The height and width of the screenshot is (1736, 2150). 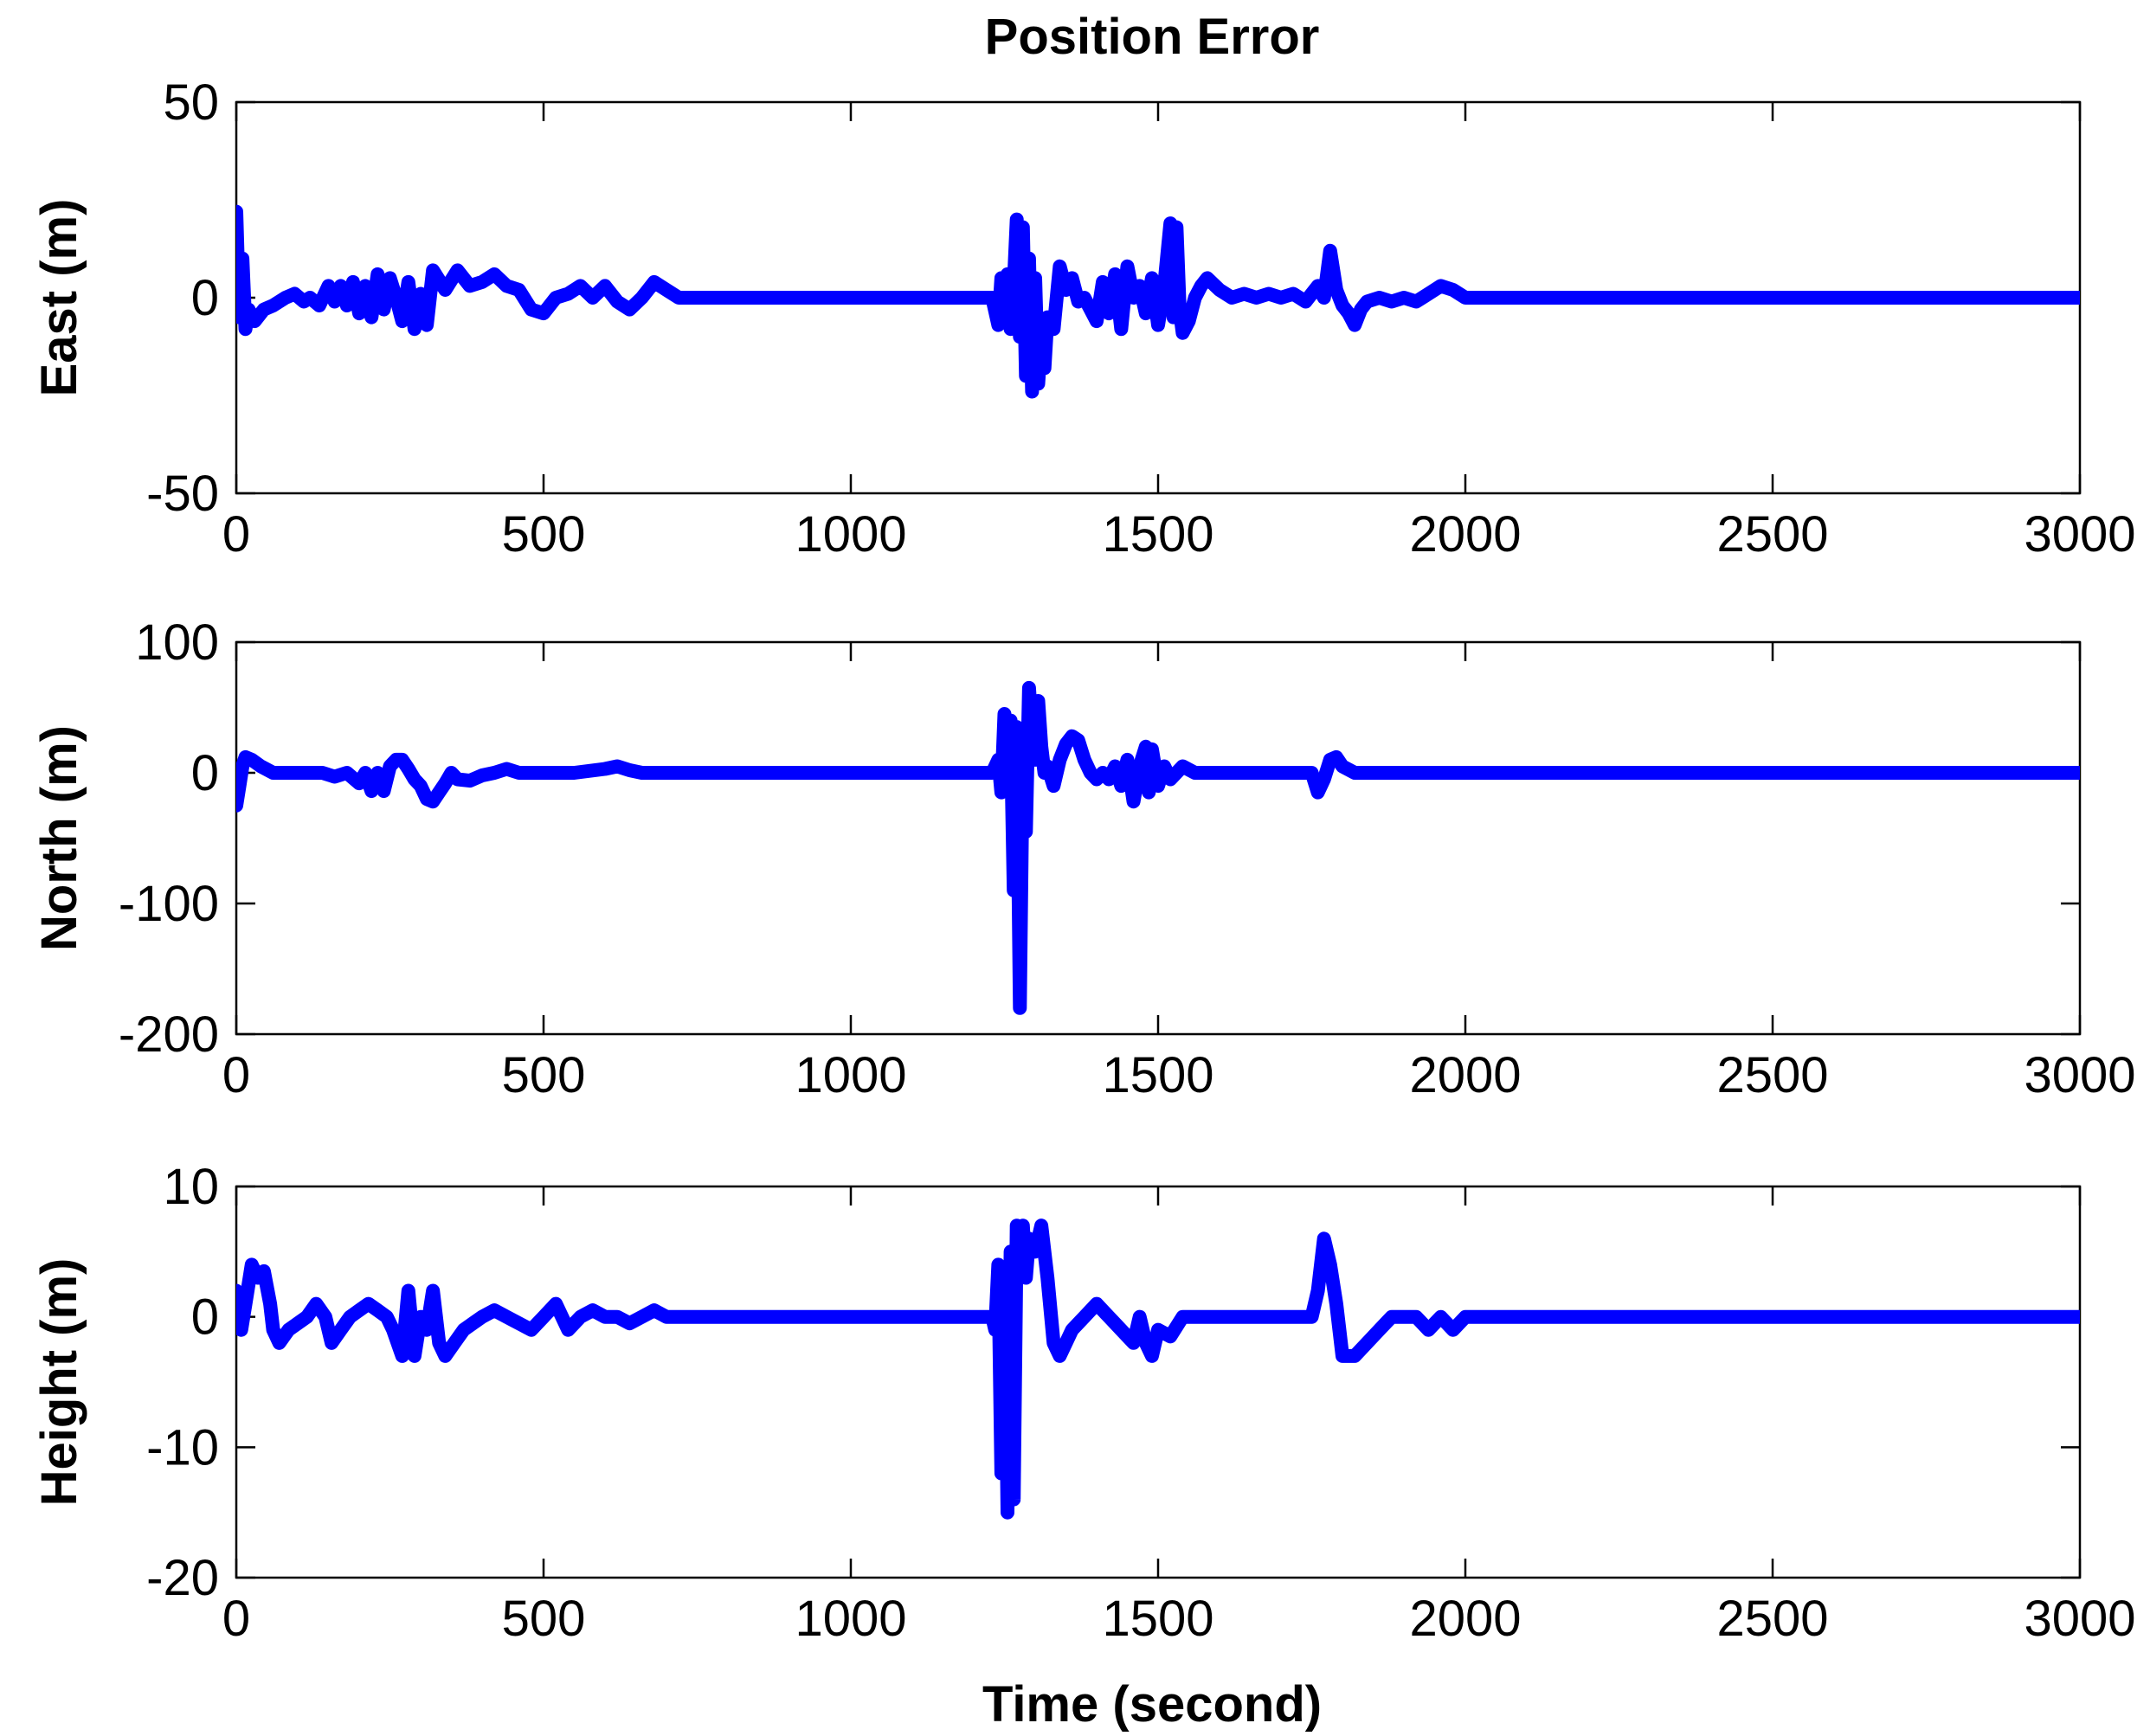 I want to click on height-ytick-label-10: 10, so click(x=191, y=1187).